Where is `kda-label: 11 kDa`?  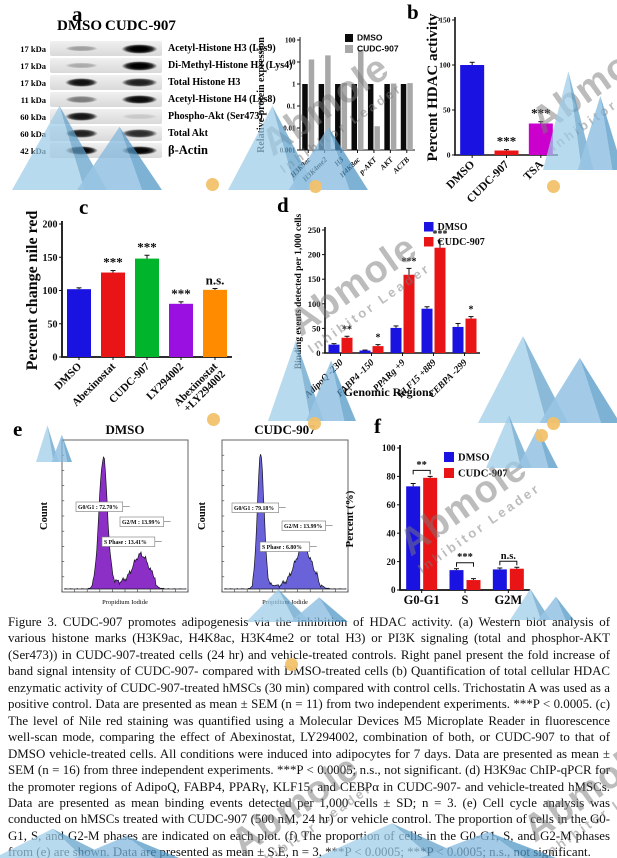 kda-label: 11 kDa is located at coordinates (33, 99).